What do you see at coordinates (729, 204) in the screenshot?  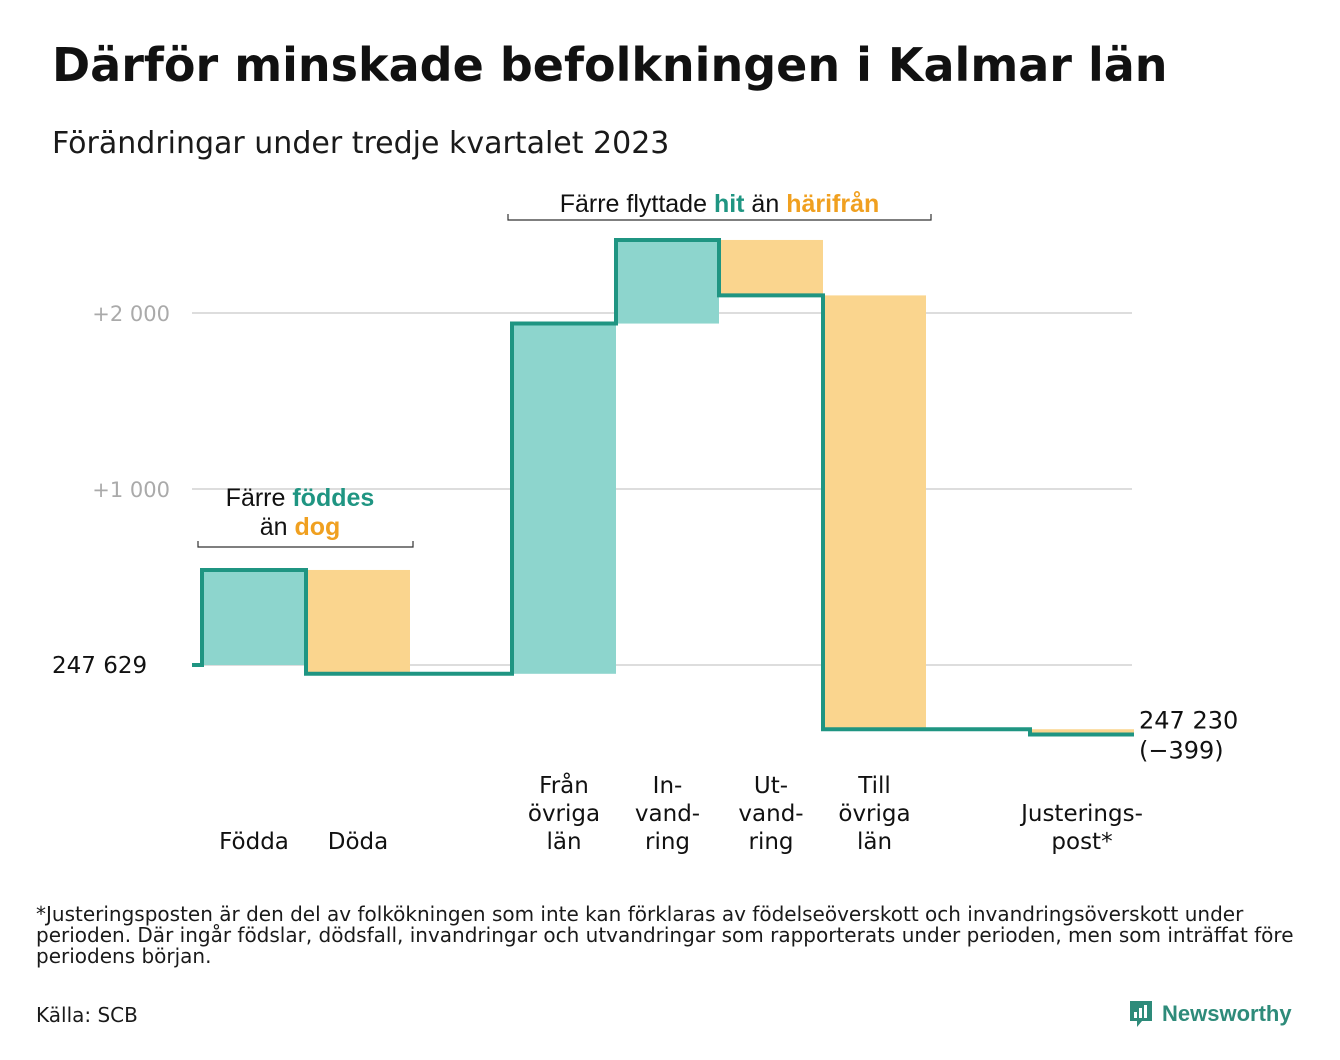 I see `annotation-highlight: hit` at bounding box center [729, 204].